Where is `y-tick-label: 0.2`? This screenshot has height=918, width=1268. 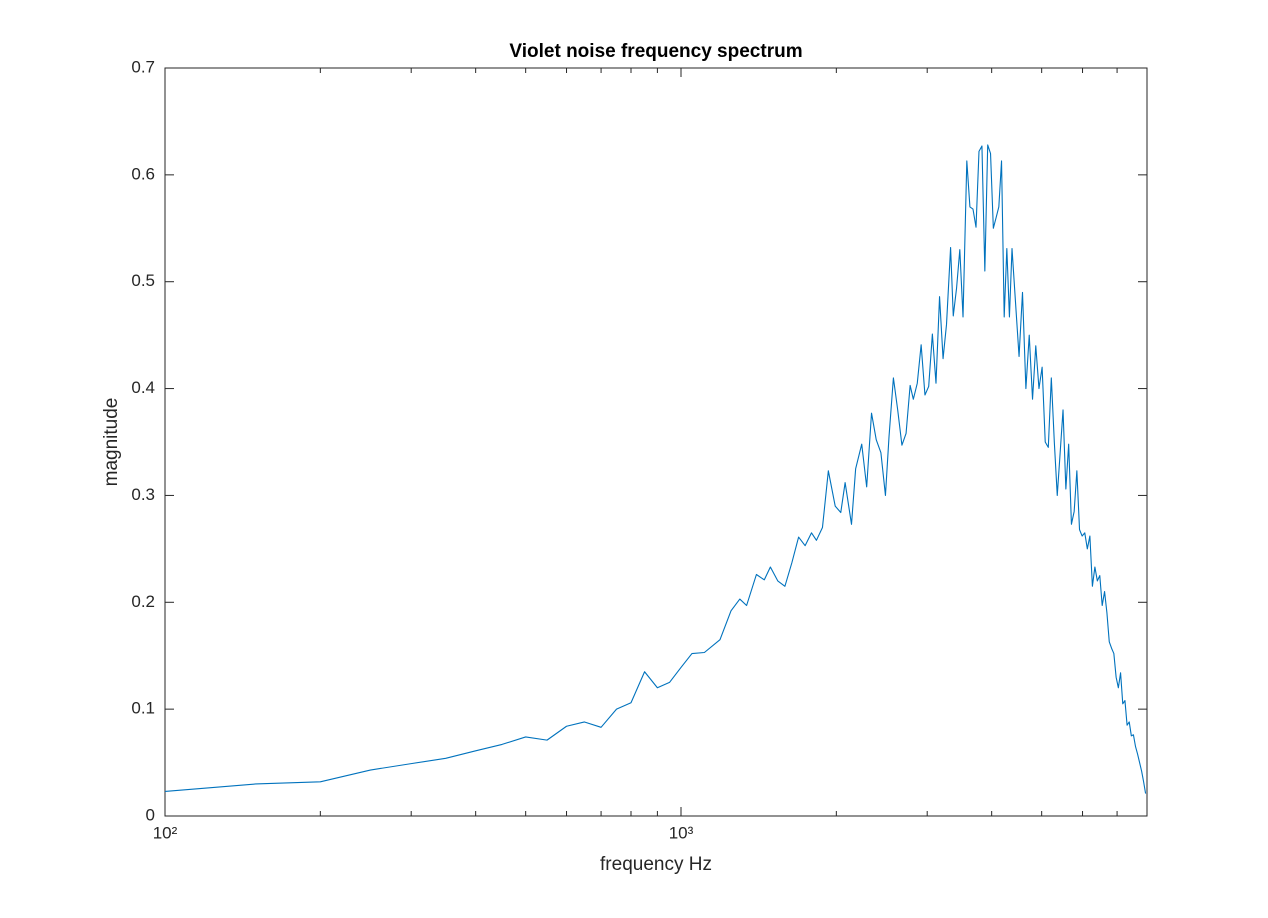 y-tick-label: 0.2 is located at coordinates (143, 601).